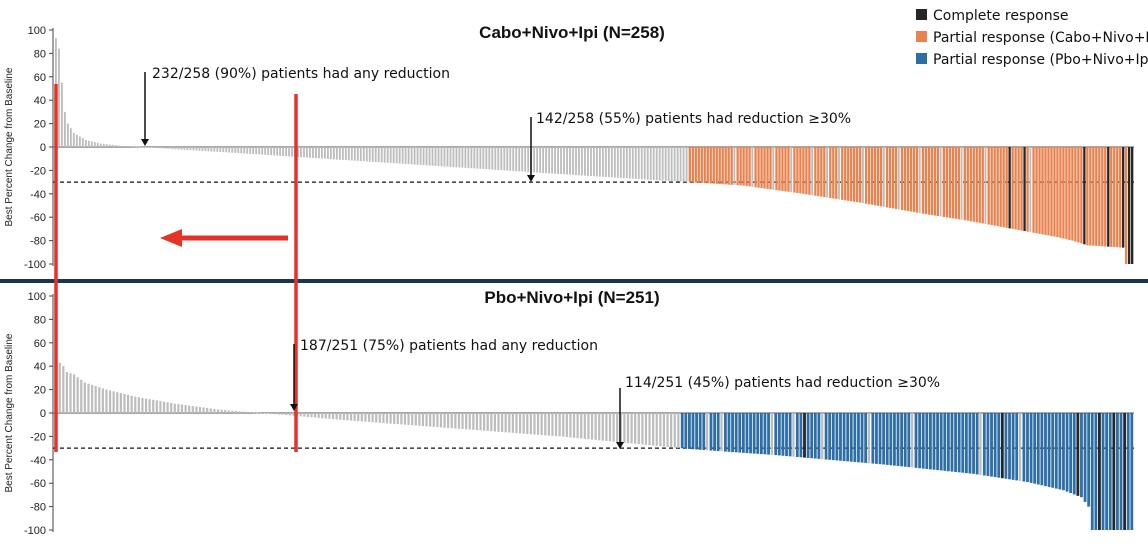 The image size is (1148, 544). I want to click on y-tick-label: -80, so click(38, 508).